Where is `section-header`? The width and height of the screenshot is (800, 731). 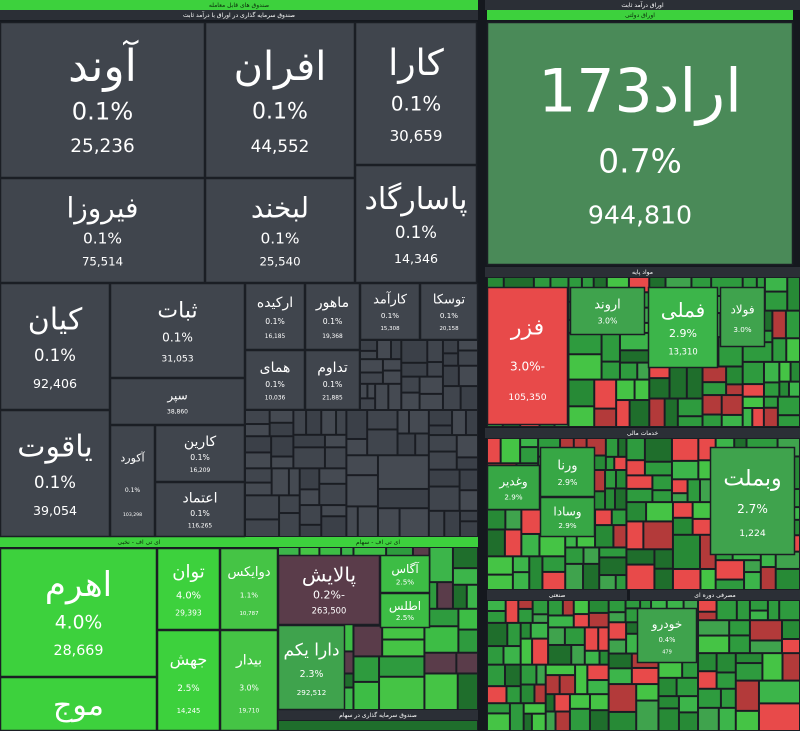 section-header is located at coordinates (642, 272).